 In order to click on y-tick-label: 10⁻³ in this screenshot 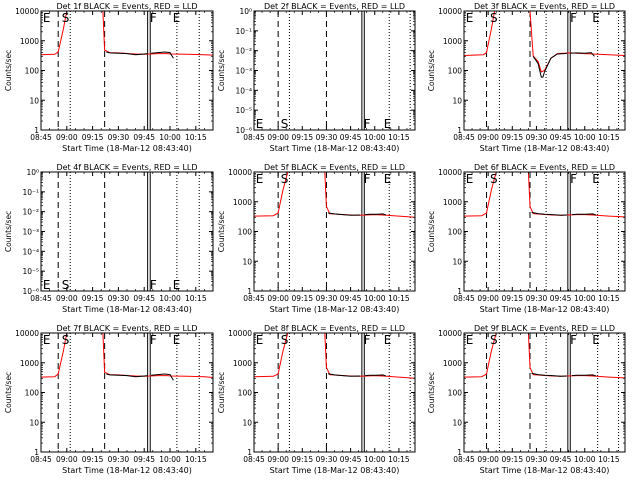, I will do `click(30, 232)`.